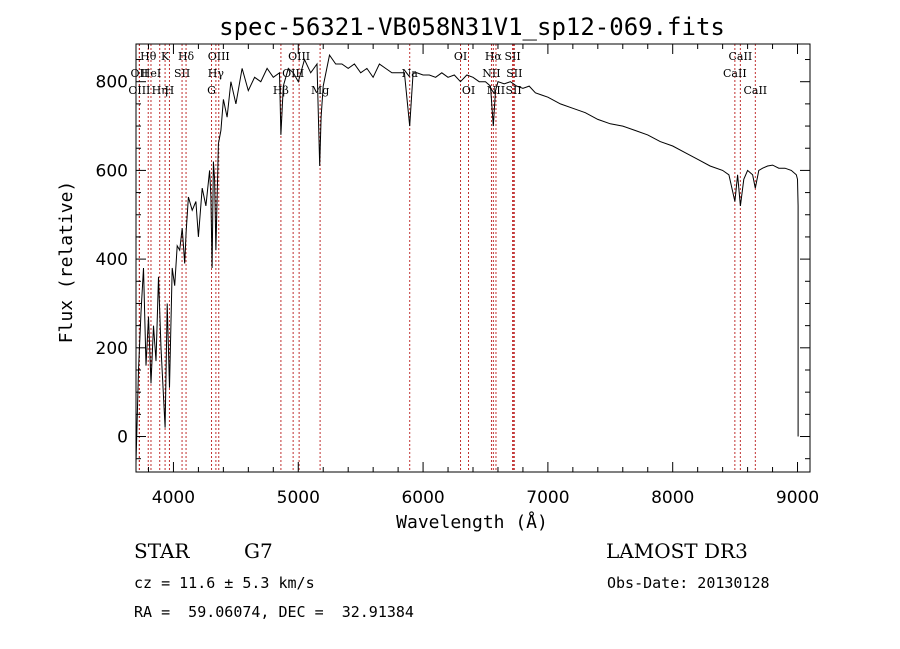  What do you see at coordinates (491, 73) in the screenshot?
I see `spectral-line-label: NII` at bounding box center [491, 73].